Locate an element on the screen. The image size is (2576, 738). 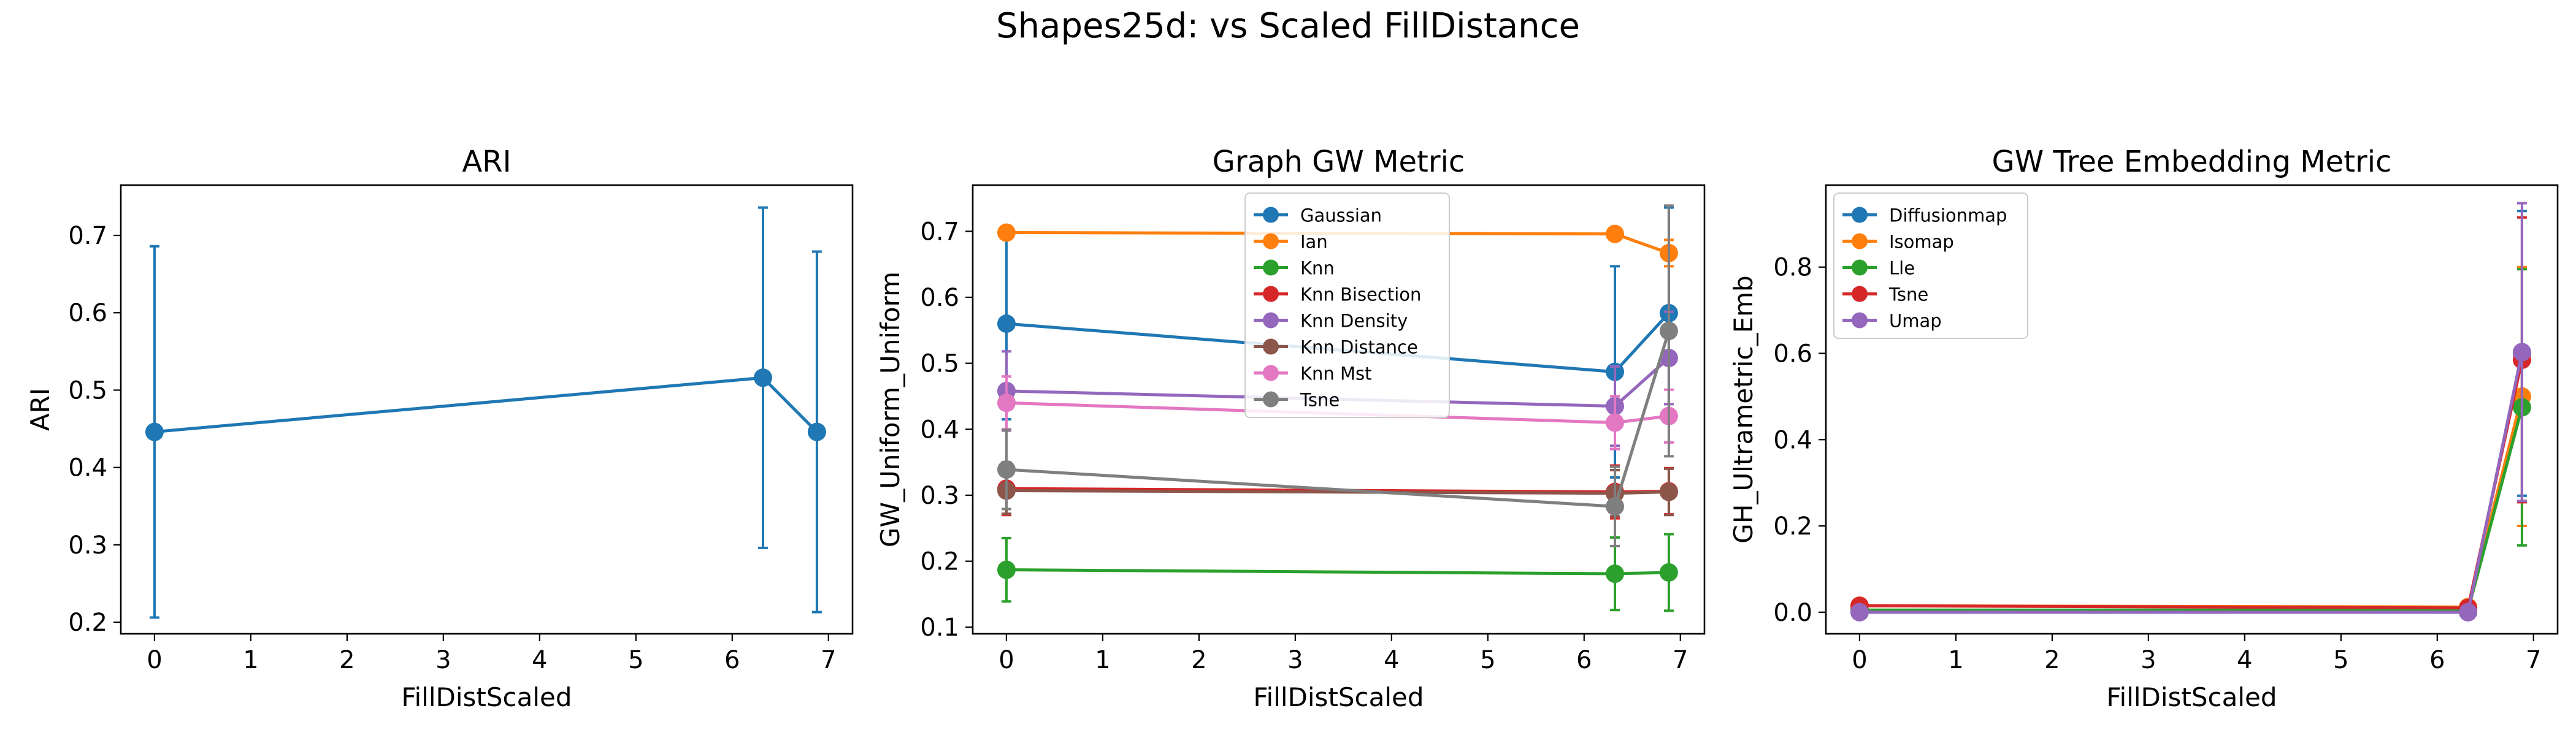
legend-label: Knn Density is located at coordinates (1354, 321).